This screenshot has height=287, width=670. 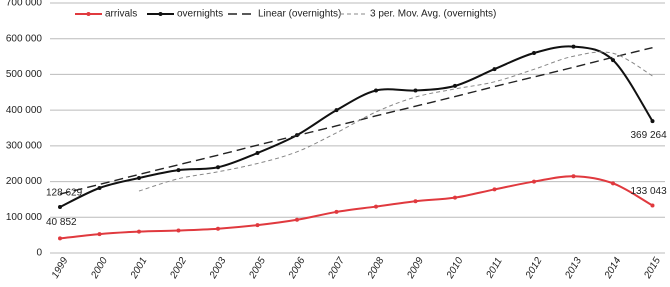 What do you see at coordinates (24, 38) in the screenshot?
I see `y-tick-label: 600 000` at bounding box center [24, 38].